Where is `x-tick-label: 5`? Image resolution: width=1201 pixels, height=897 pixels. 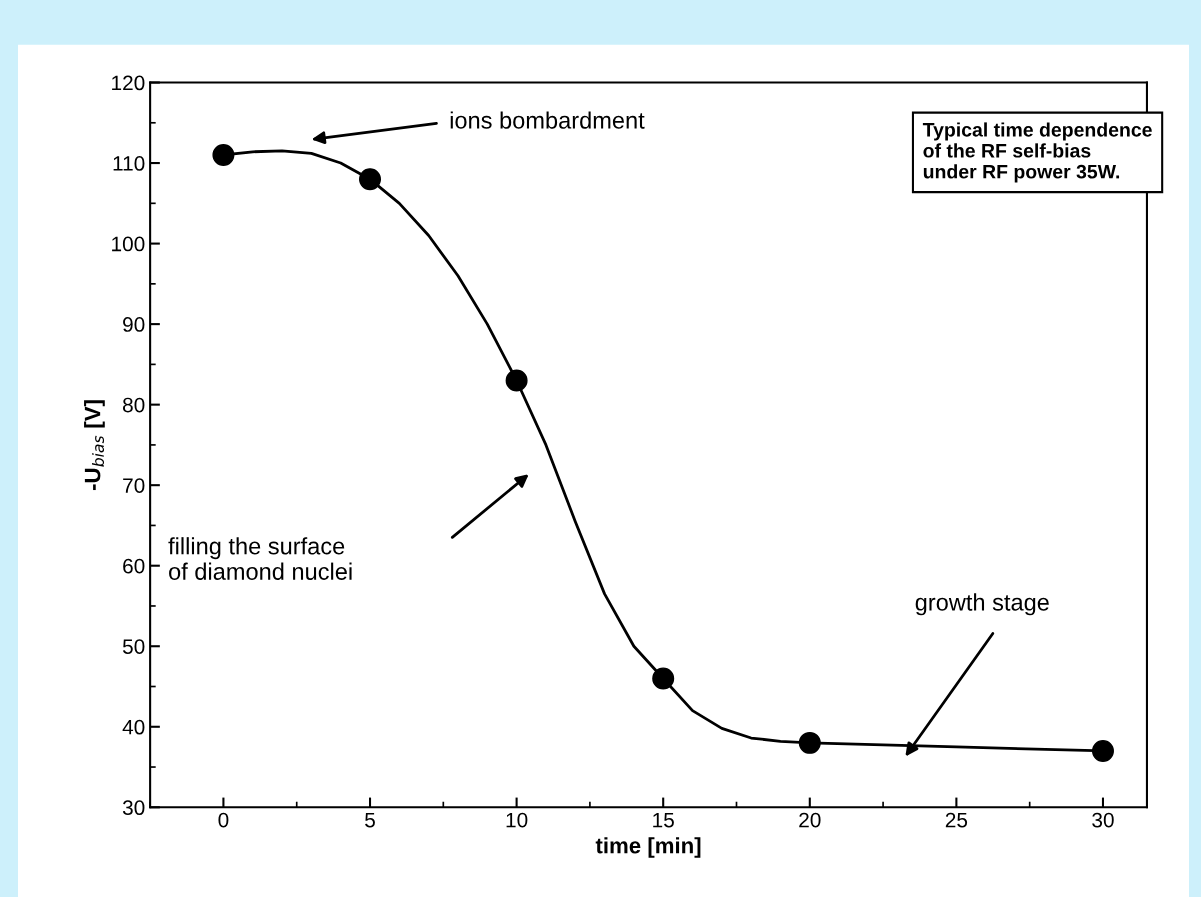
x-tick-label: 5 is located at coordinates (370, 820).